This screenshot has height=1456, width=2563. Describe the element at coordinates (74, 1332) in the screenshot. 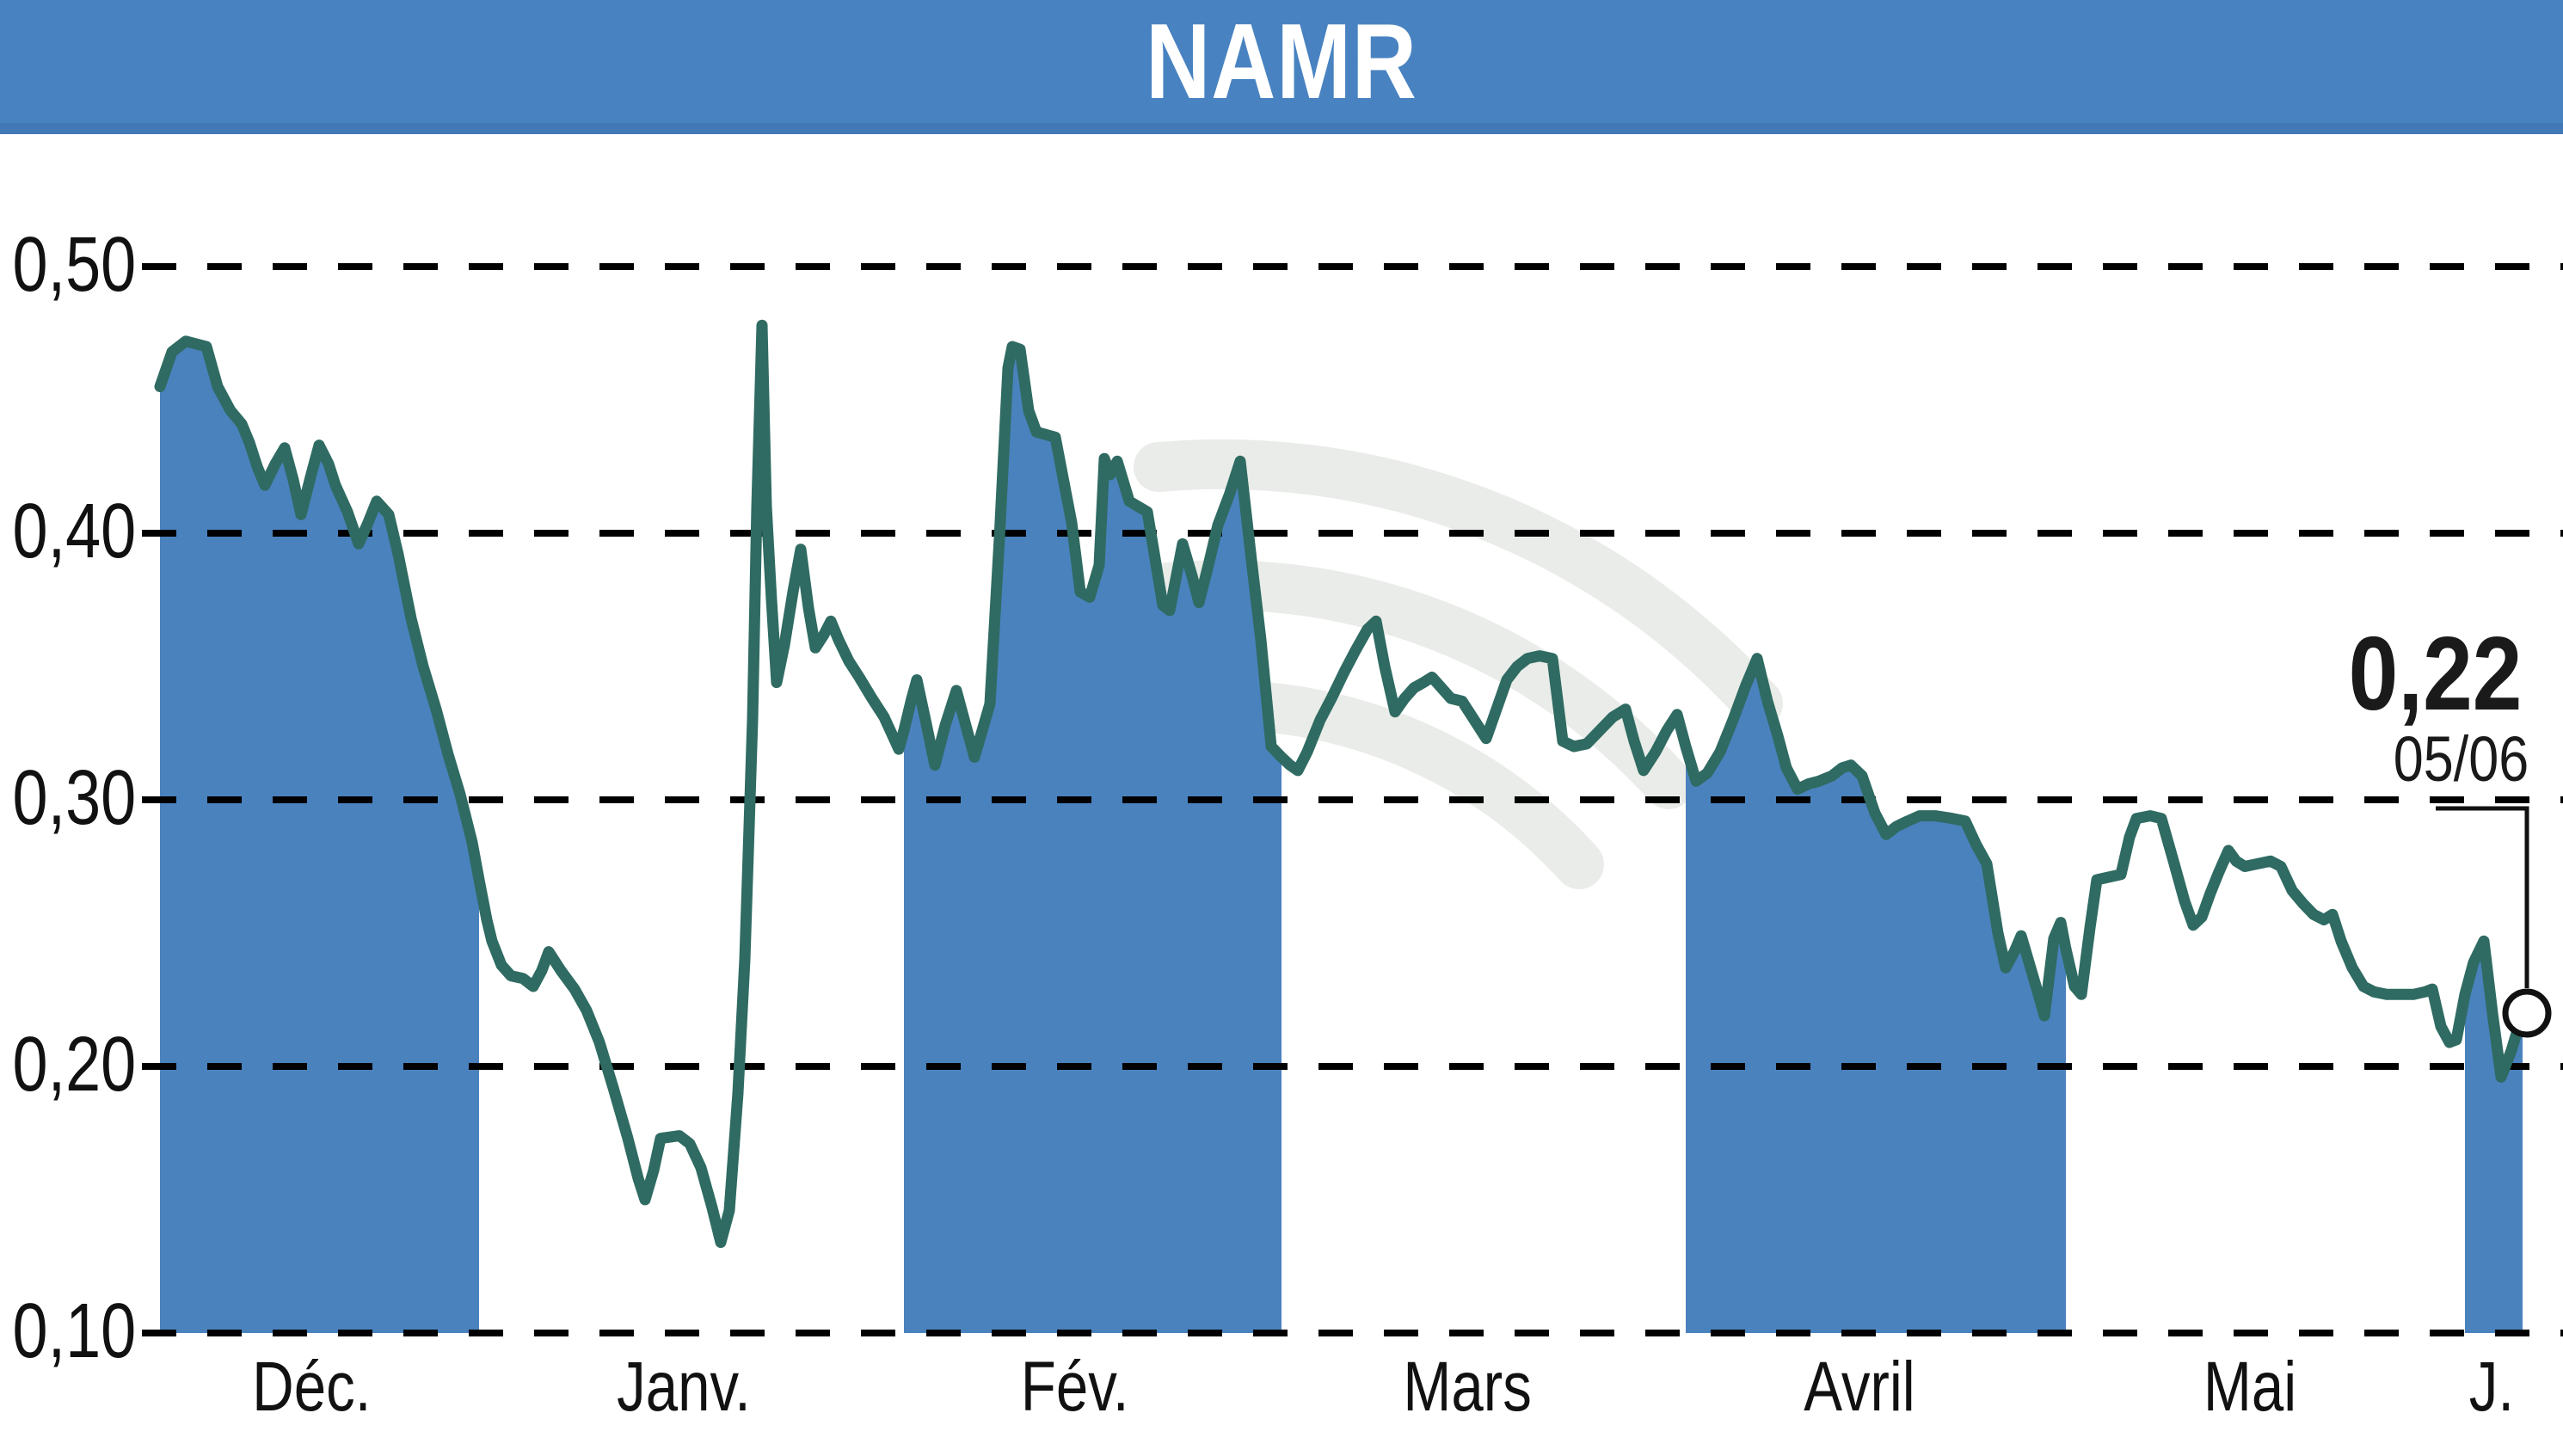

I see `y-tick-0-10: 0,10` at that location.